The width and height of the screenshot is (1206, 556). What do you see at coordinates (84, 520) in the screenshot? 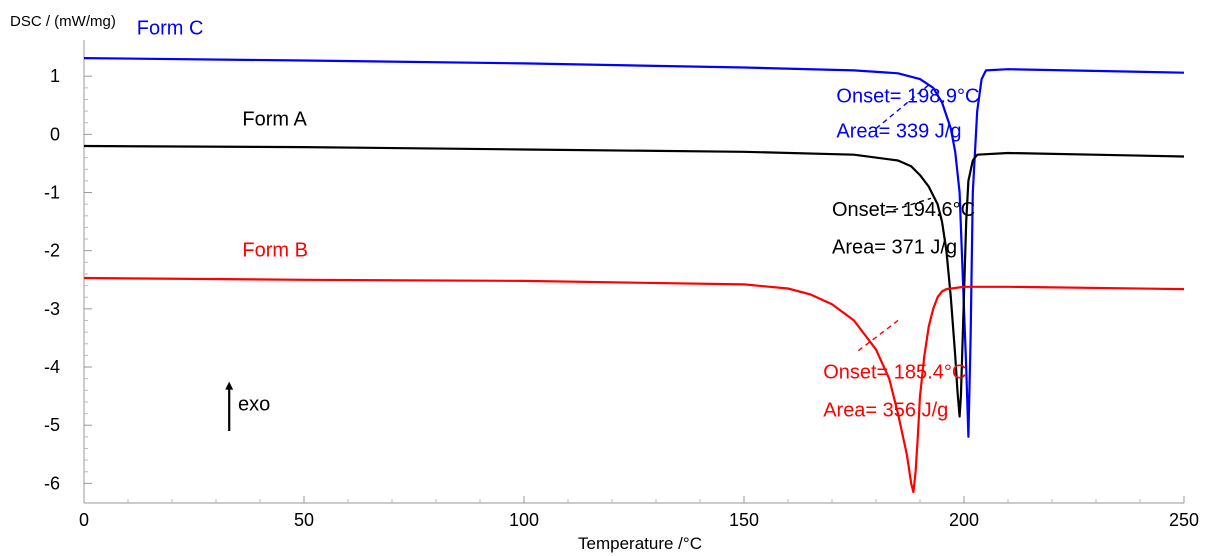
I see `x-tick-label: 0` at bounding box center [84, 520].